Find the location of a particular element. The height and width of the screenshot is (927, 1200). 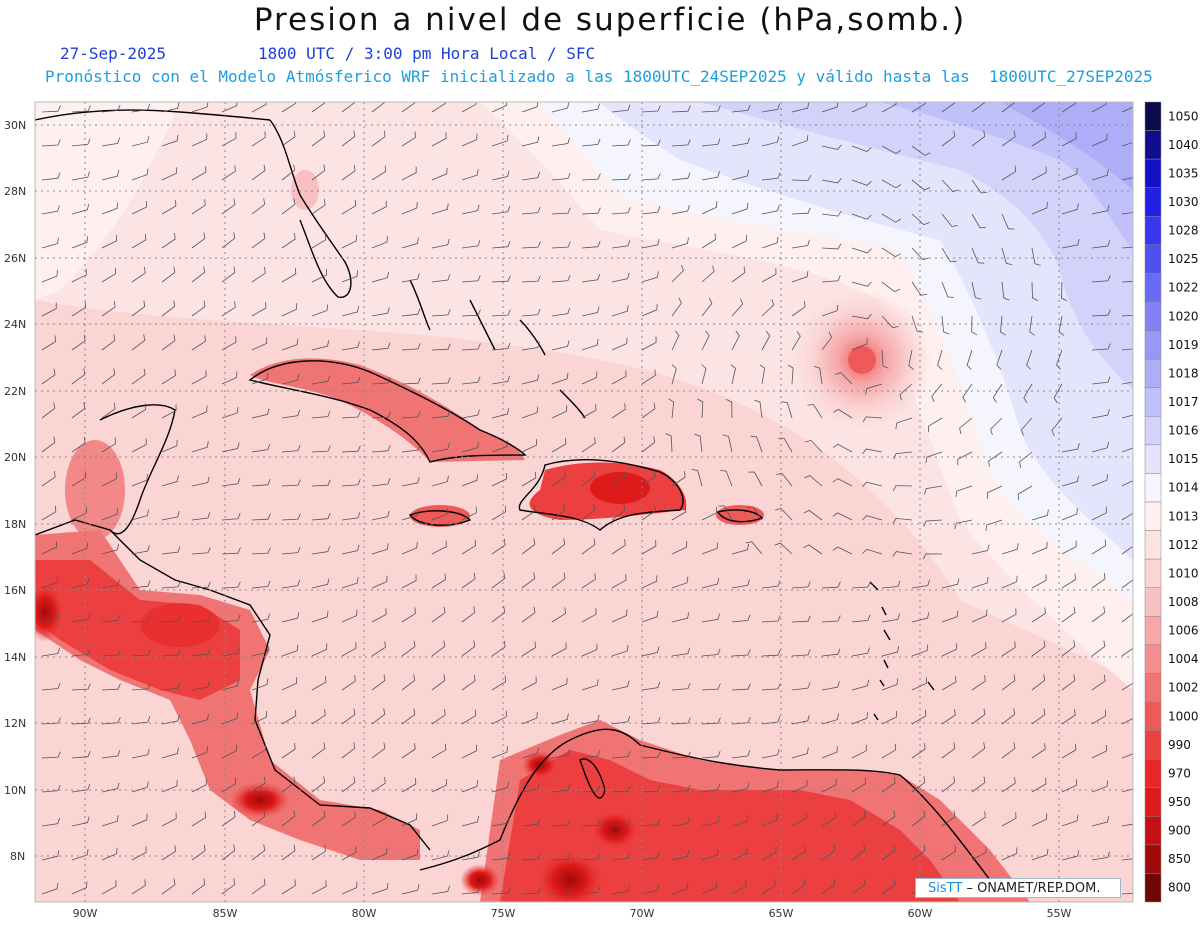

lon-label: 90W is located at coordinates (85, 913).